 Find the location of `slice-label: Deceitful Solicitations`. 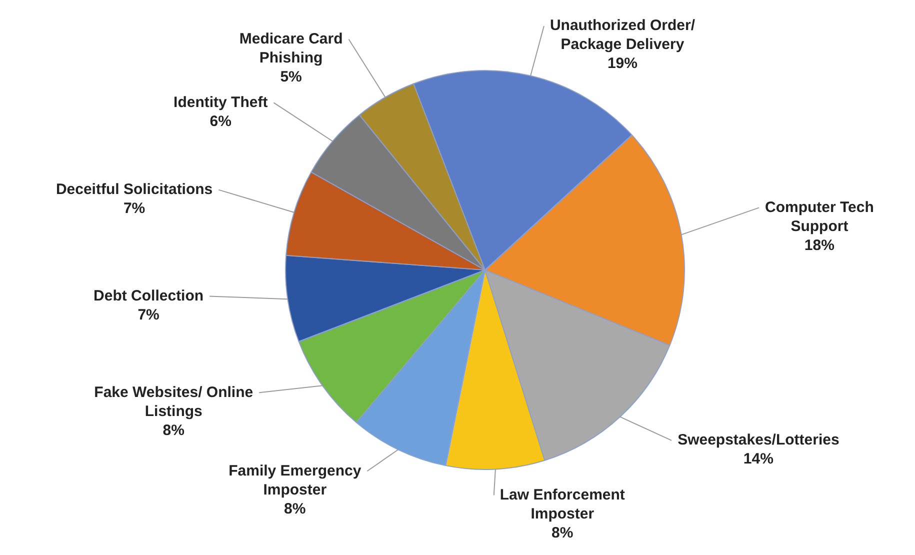

slice-label: Deceitful Solicitations is located at coordinates (134, 189).